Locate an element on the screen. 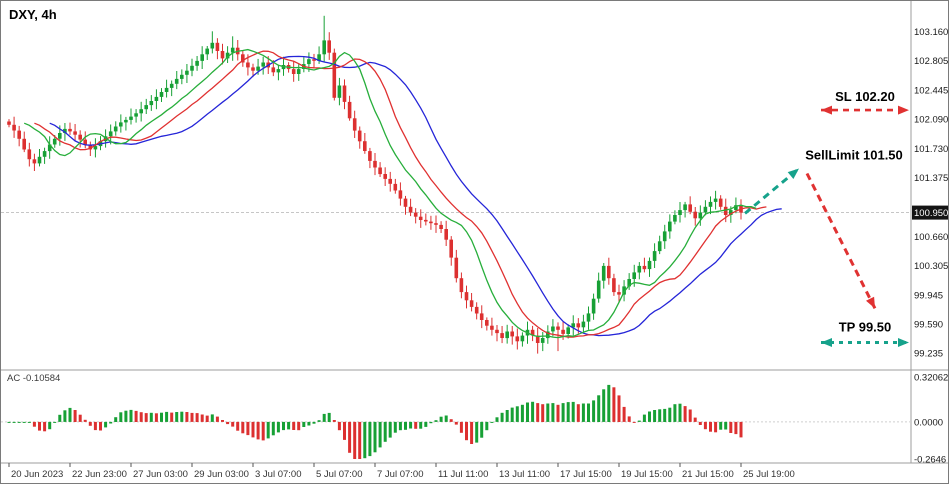 This screenshot has height=484, width=949. selllimit-label: SellLimit 101.50 is located at coordinates (854, 155).